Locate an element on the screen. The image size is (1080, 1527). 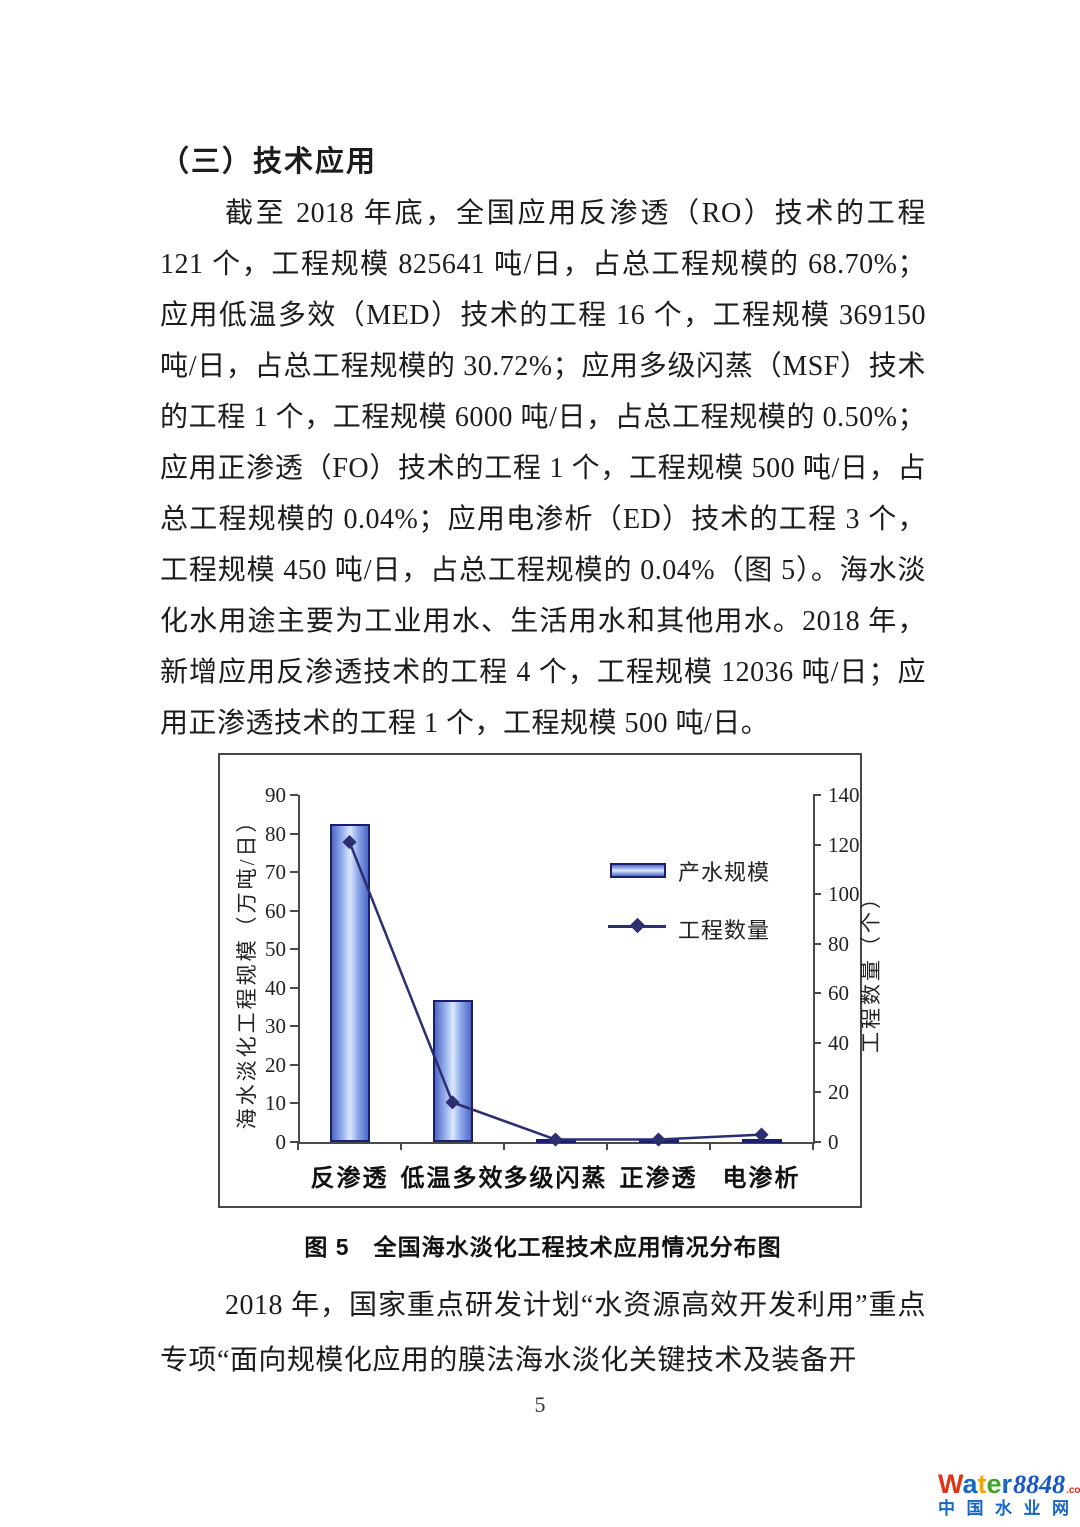
y-axis-right-line is located at coordinates (814, 969).